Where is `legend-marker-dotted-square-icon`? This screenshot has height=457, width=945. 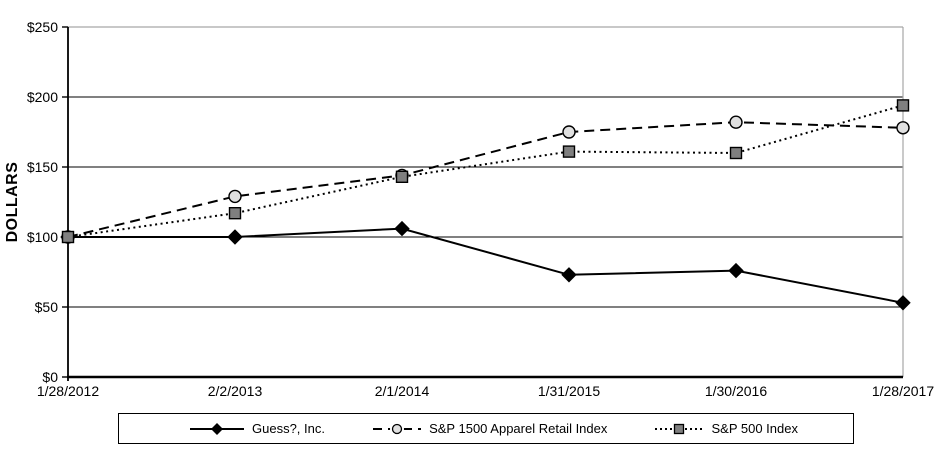
legend-marker-dotted-square-icon is located at coordinates (679, 428).